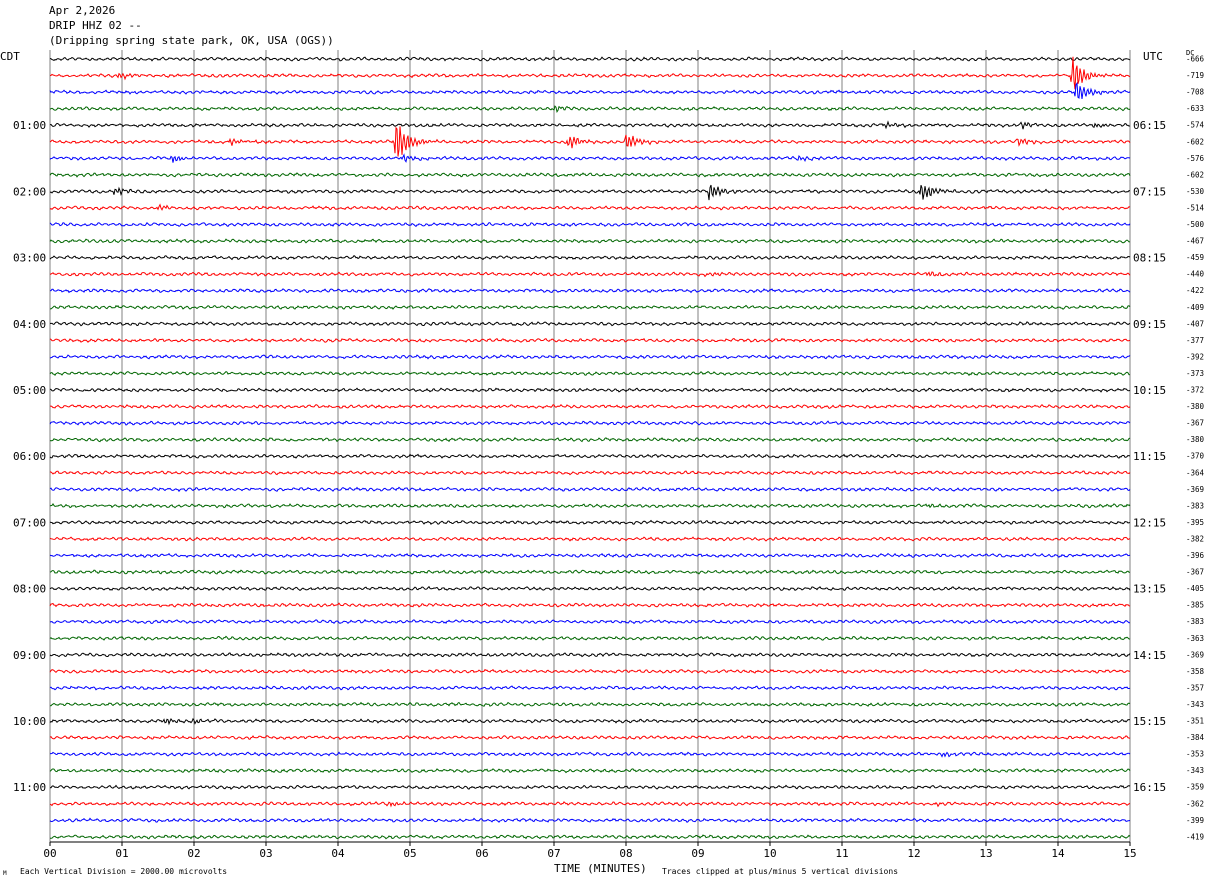 This screenshot has width=1210, height=886. I want to click on timezone-left-label: CDT, so click(10, 56).